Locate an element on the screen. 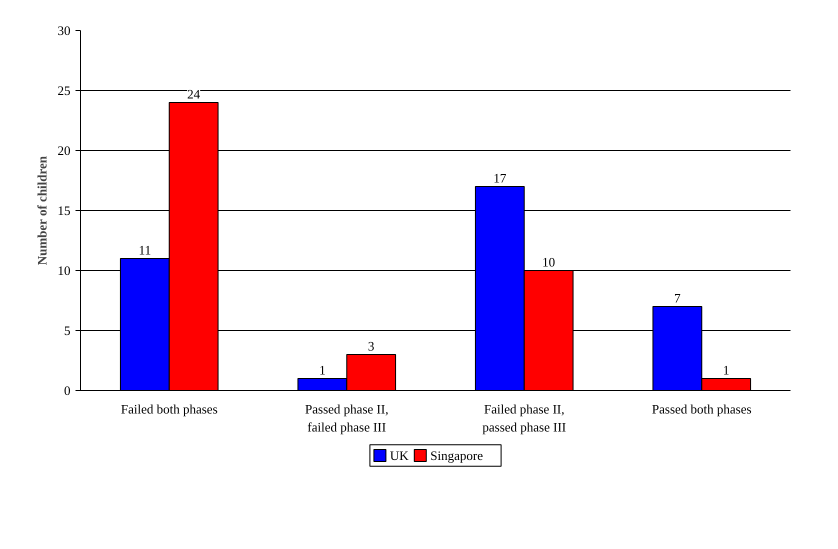  data-label: 3 is located at coordinates (371, 346).